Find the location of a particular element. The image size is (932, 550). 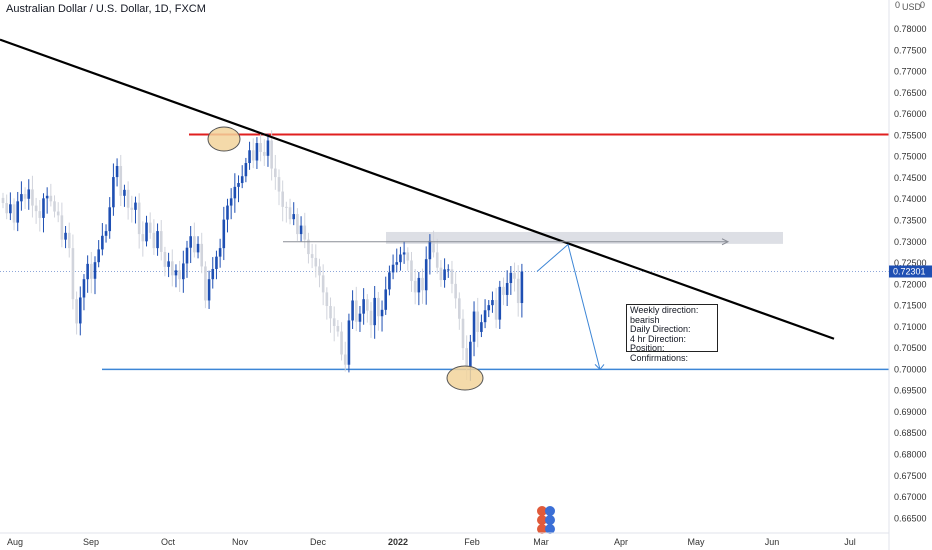

price-tick-label: 0.68000 is located at coordinates (910, 455).